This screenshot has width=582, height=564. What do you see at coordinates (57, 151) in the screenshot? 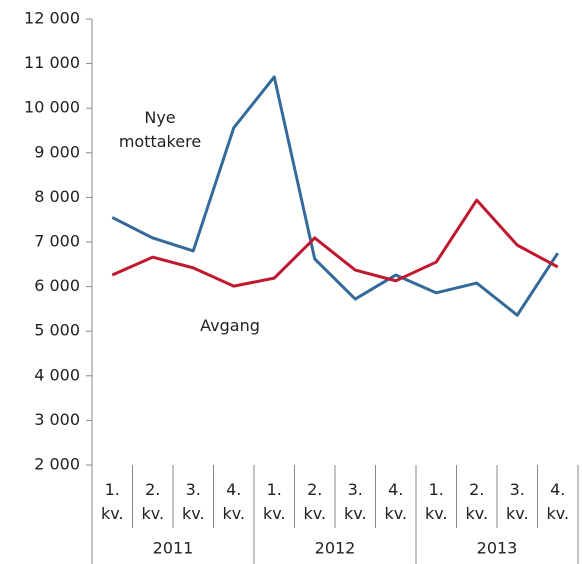
I see `y-tick-label: 9 000` at bounding box center [57, 151].